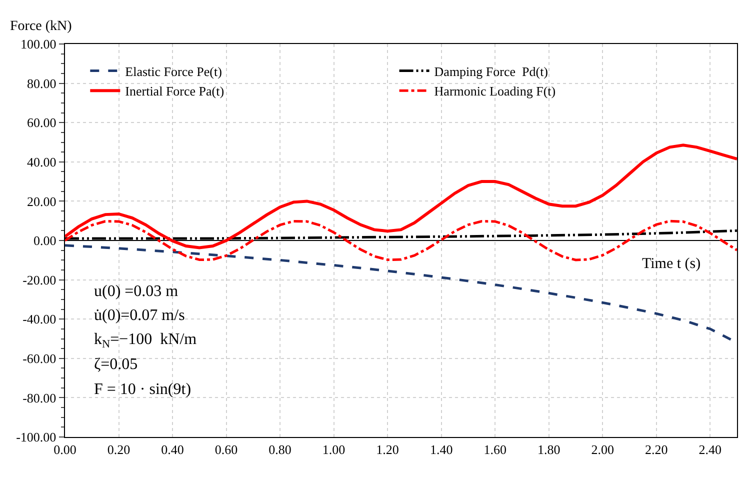 The image size is (739, 479). What do you see at coordinates (39, 280) in the screenshot?
I see `y-tick-label: -20.00` at bounding box center [39, 280].